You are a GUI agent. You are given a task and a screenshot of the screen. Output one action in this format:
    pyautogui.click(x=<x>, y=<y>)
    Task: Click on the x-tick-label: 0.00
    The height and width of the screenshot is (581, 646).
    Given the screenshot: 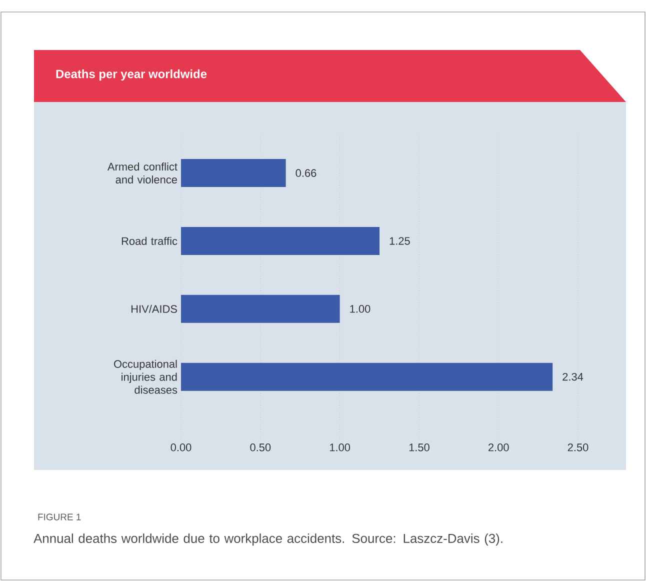 What is the action you would take?
    pyautogui.click(x=181, y=448)
    